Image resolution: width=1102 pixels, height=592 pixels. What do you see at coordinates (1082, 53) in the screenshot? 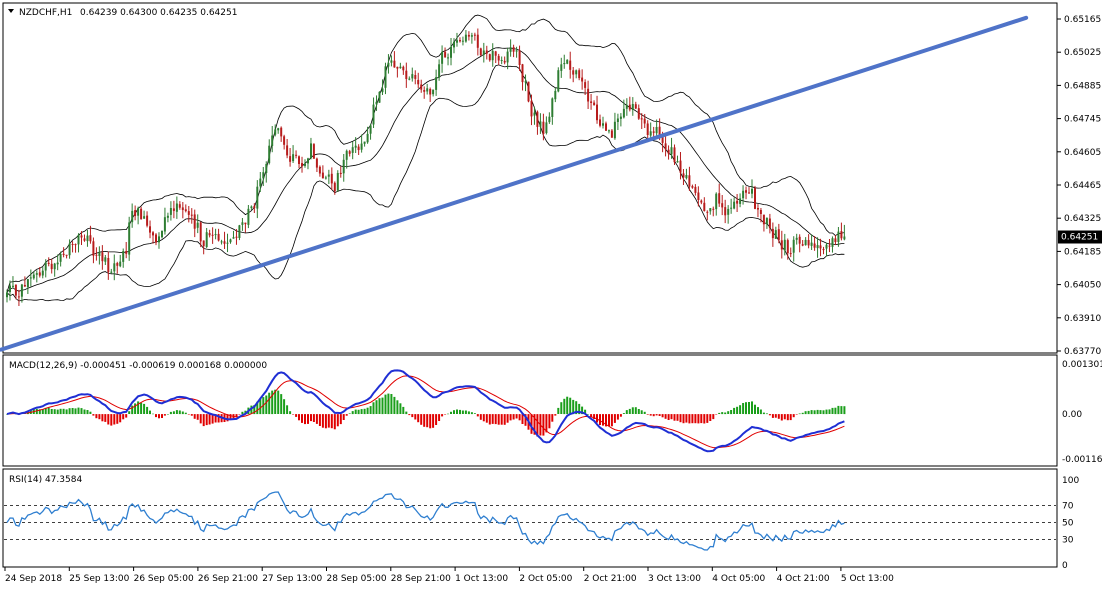
I see `price-tick-label: 0.65025` at bounding box center [1082, 53].